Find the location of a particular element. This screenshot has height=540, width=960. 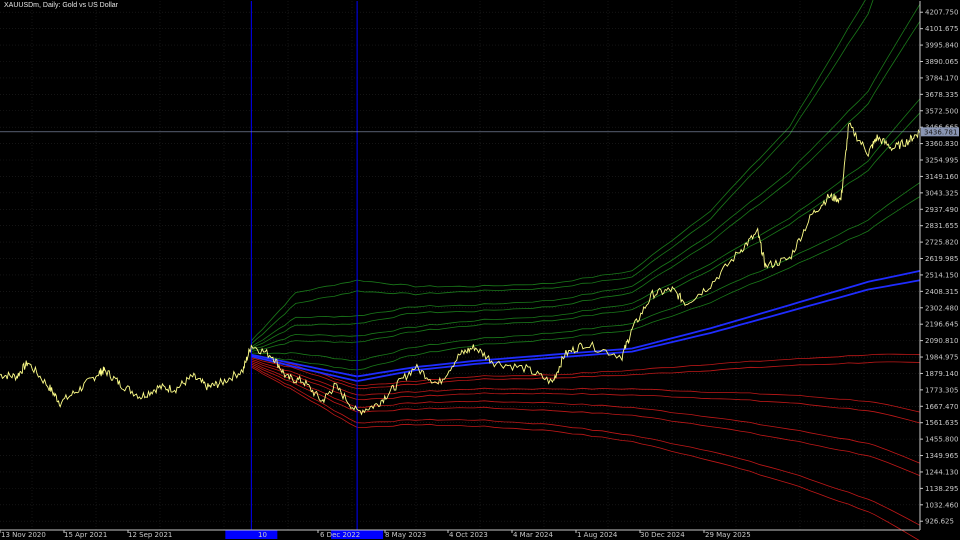

price-tick-label: 3149.160 is located at coordinates (941, 177).